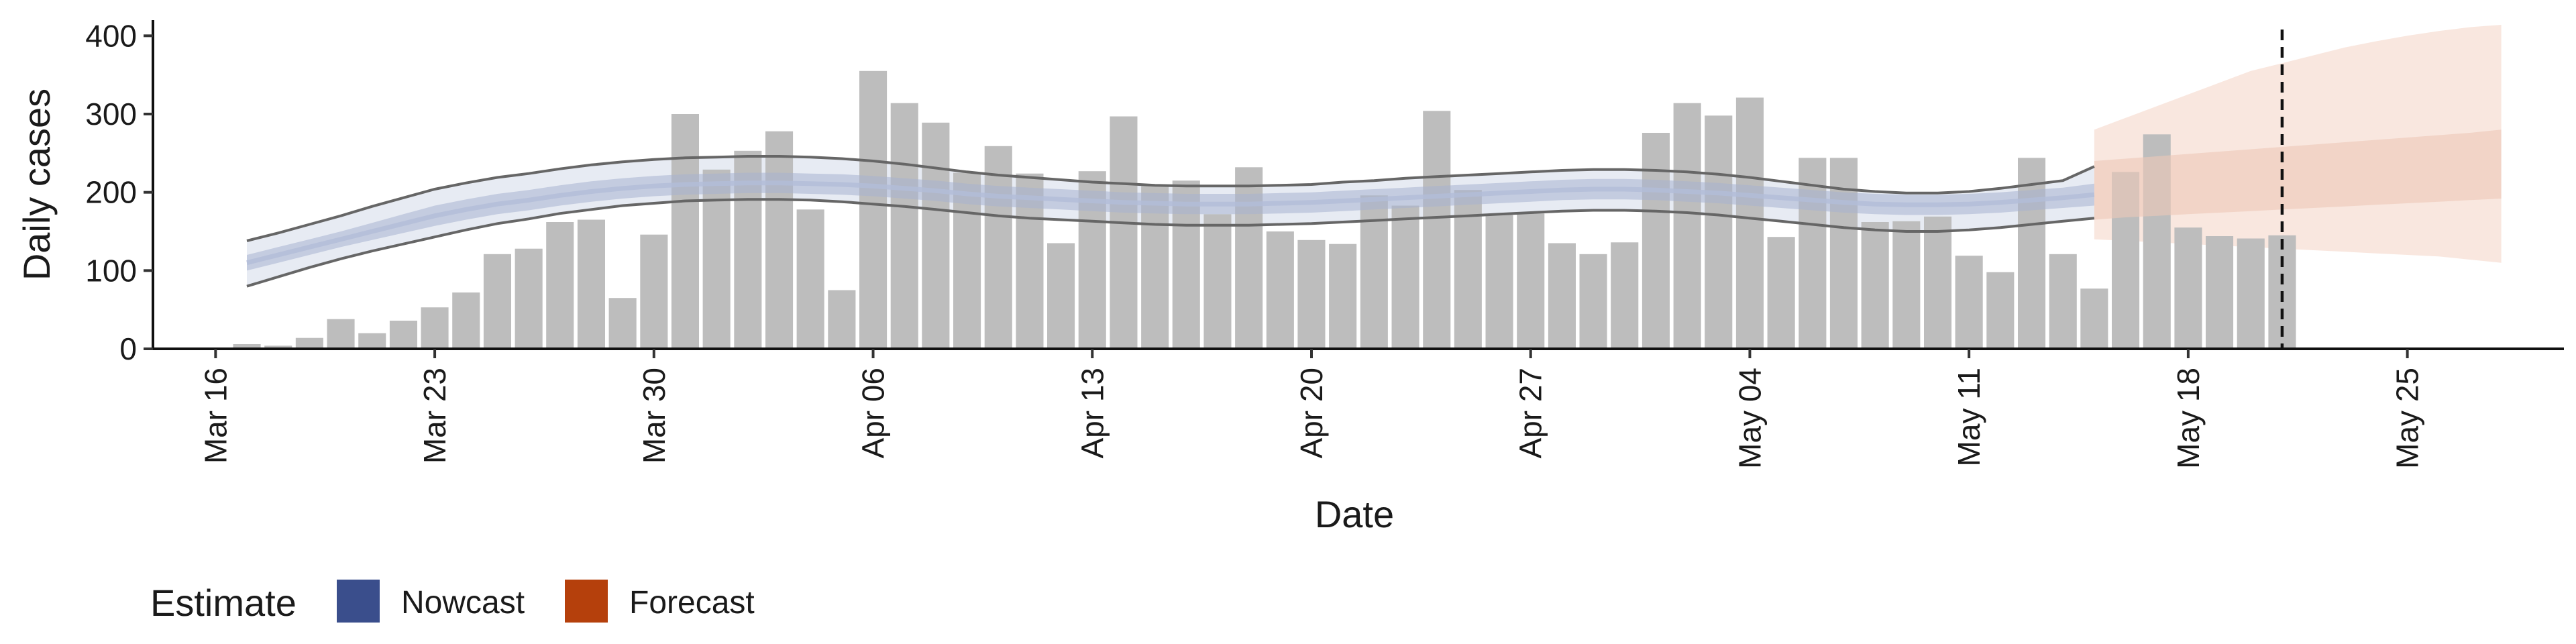 This screenshot has height=644, width=2576. I want to click on y-tick-label-4: 400, so click(111, 35).